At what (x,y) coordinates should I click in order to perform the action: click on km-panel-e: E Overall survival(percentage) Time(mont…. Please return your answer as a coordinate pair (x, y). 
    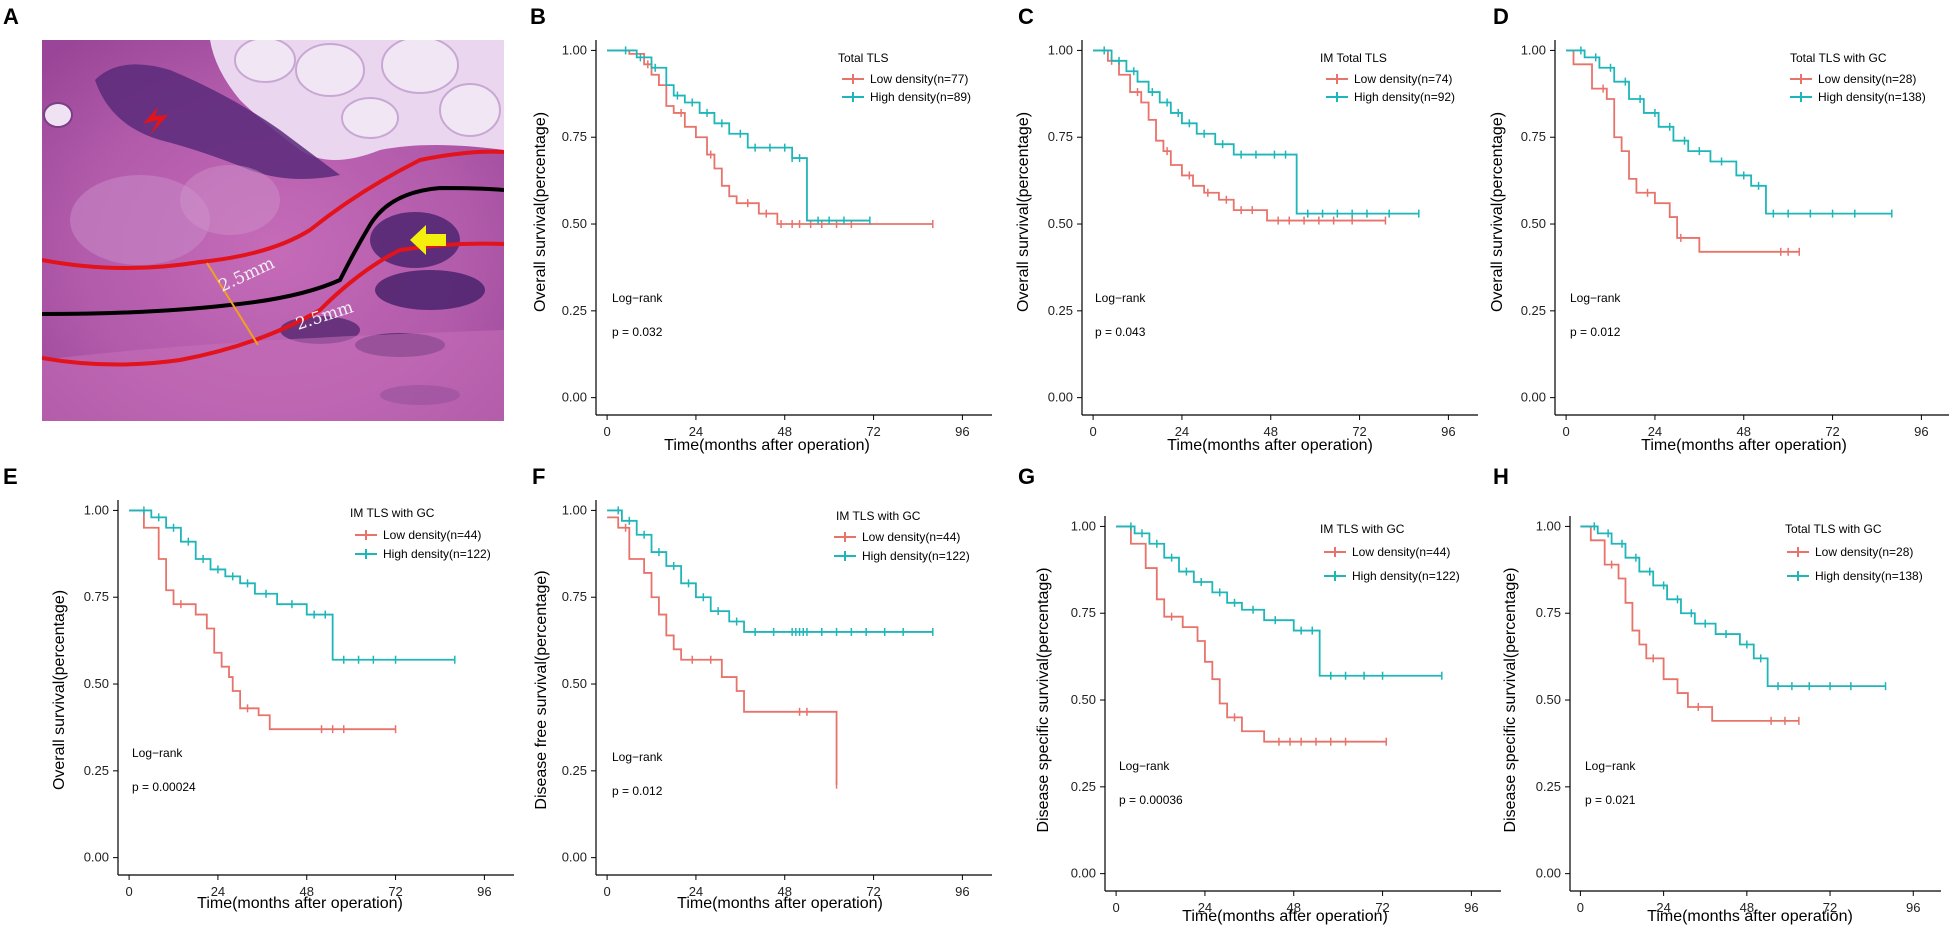
    Looking at the image, I should click on (258, 688).